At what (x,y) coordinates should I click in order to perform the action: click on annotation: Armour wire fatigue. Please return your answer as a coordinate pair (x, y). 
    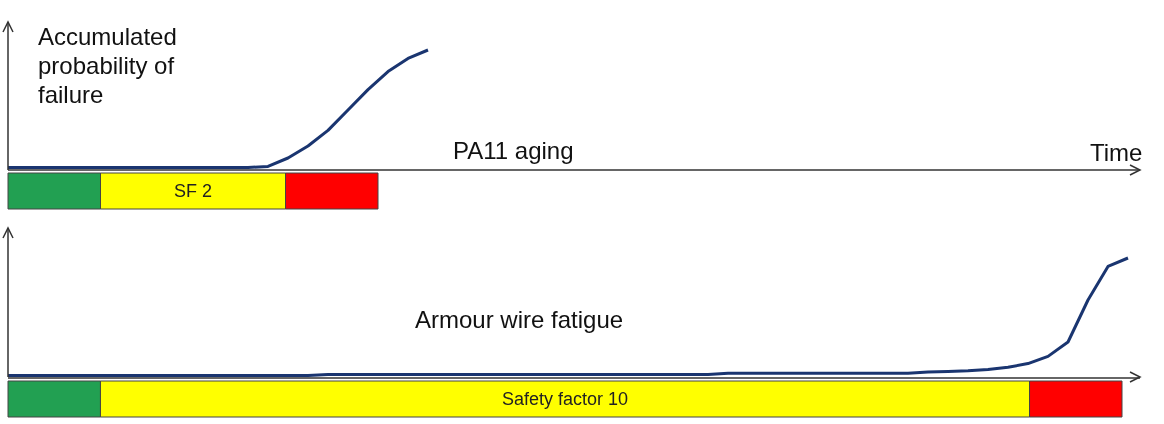
    Looking at the image, I should click on (519, 319).